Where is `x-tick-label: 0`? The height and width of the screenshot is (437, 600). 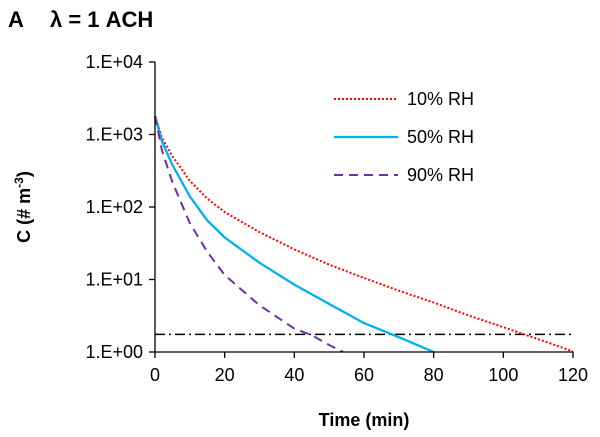 x-tick-label: 0 is located at coordinates (155, 375).